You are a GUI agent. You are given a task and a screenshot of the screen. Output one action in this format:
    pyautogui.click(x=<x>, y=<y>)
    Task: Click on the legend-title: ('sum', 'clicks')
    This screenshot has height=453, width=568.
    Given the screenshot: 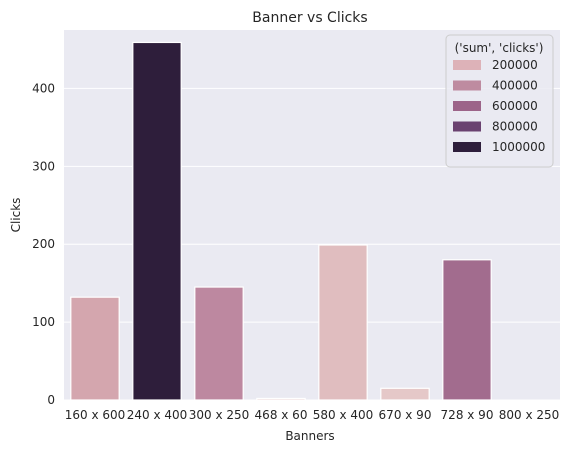 What is the action you would take?
    pyautogui.click(x=499, y=48)
    